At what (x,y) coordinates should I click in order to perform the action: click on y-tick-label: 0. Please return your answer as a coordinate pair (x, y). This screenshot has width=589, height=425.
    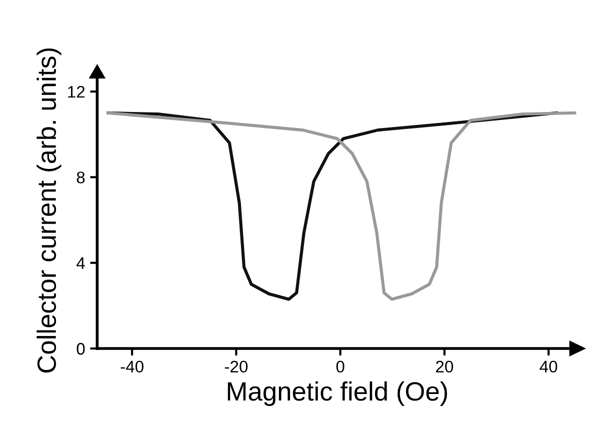
    Looking at the image, I should click on (80, 348).